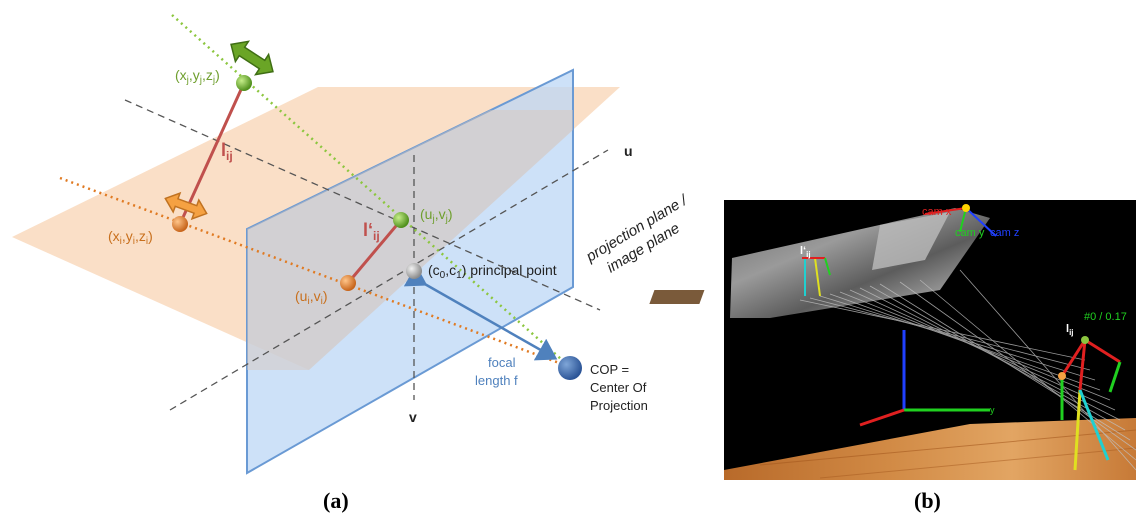 The image size is (1136, 516). I want to click on image-skeleton, so click(816, 277).